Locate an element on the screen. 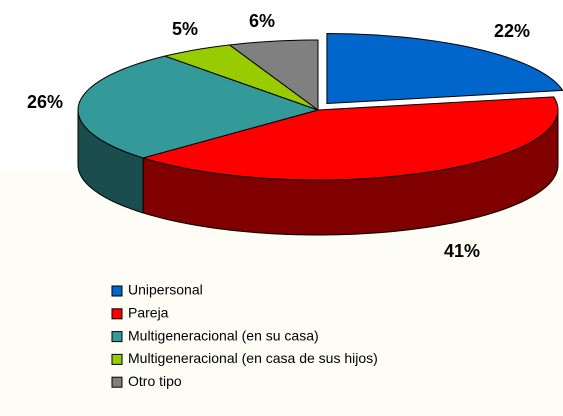 The height and width of the screenshot is (416, 563). legend-label: Multigeneracional (en casa de sus hijos) is located at coordinates (253, 358).